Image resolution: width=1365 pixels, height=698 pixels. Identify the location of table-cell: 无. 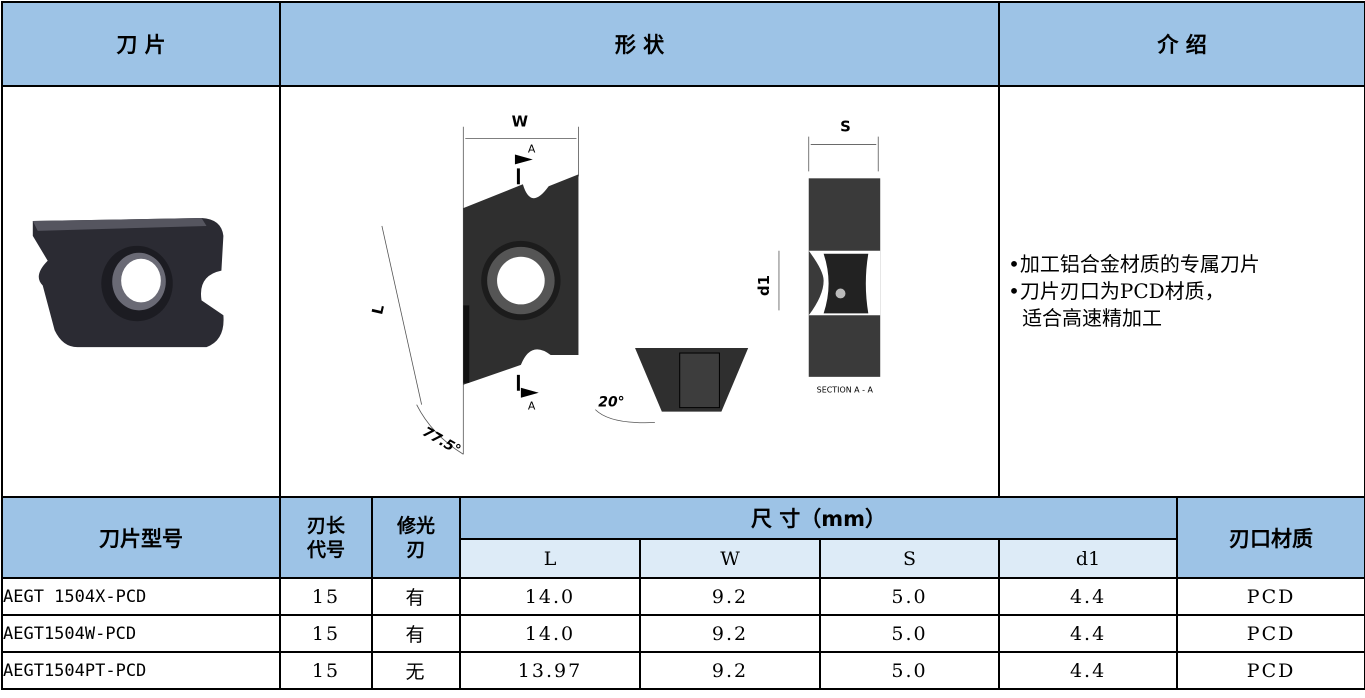
(416, 670).